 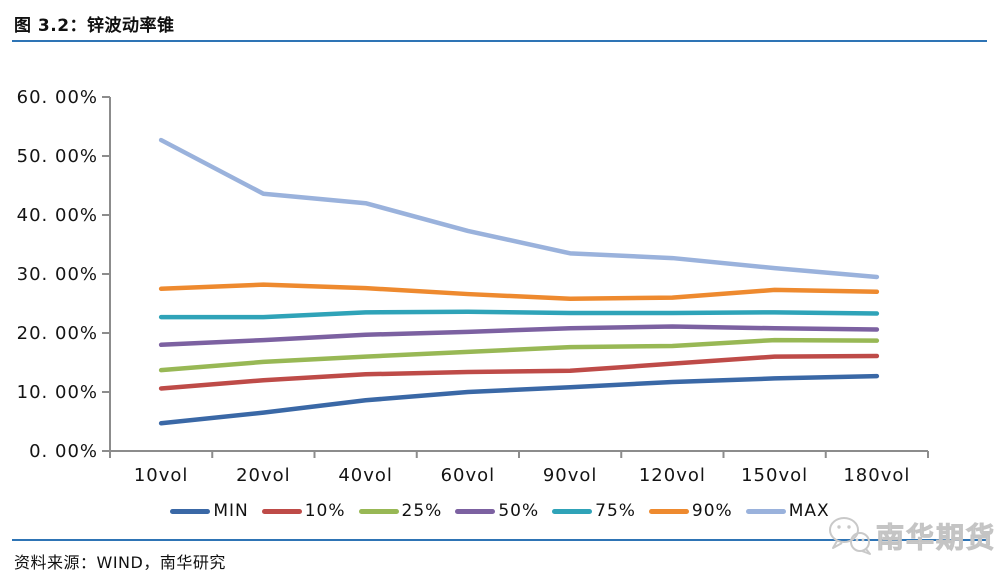 What do you see at coordinates (422, 511) in the screenshot?
I see `legend-label: 25%` at bounding box center [422, 511].